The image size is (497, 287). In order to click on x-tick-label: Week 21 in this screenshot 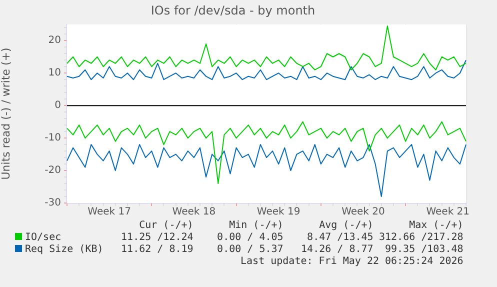, I will do `click(448, 212)`.